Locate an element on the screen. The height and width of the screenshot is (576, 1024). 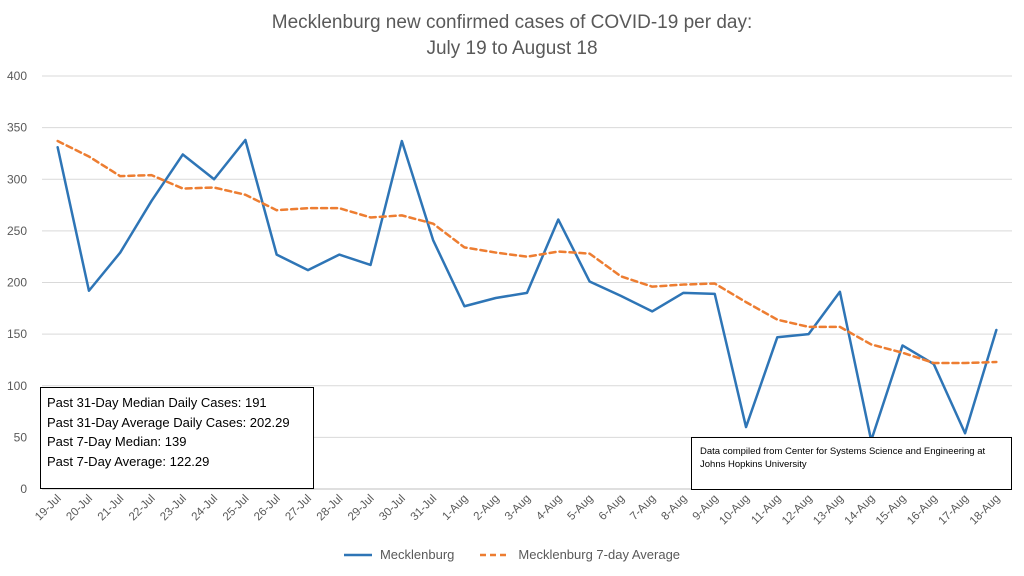
x-tick-label: 8-Aug is located at coordinates (674, 508).